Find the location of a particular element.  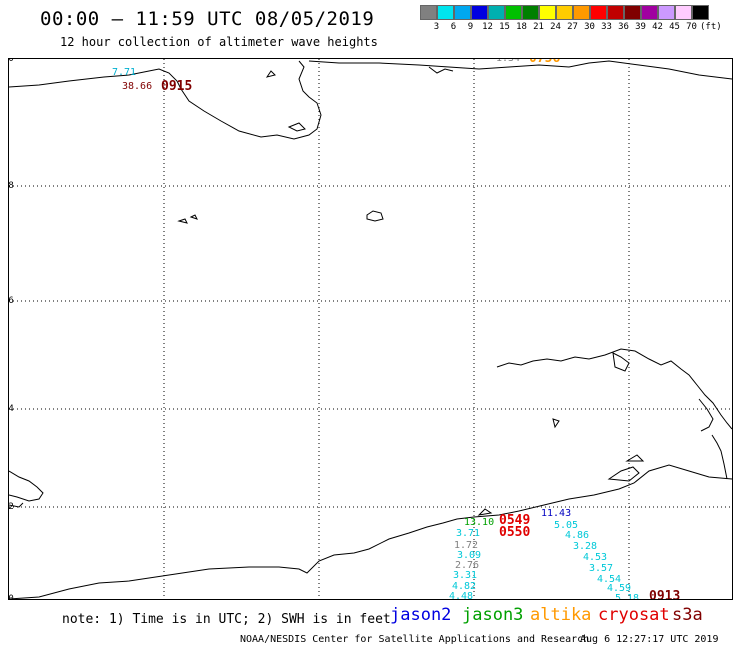

wave-height-label: 13.10 is located at coordinates (479, 522).